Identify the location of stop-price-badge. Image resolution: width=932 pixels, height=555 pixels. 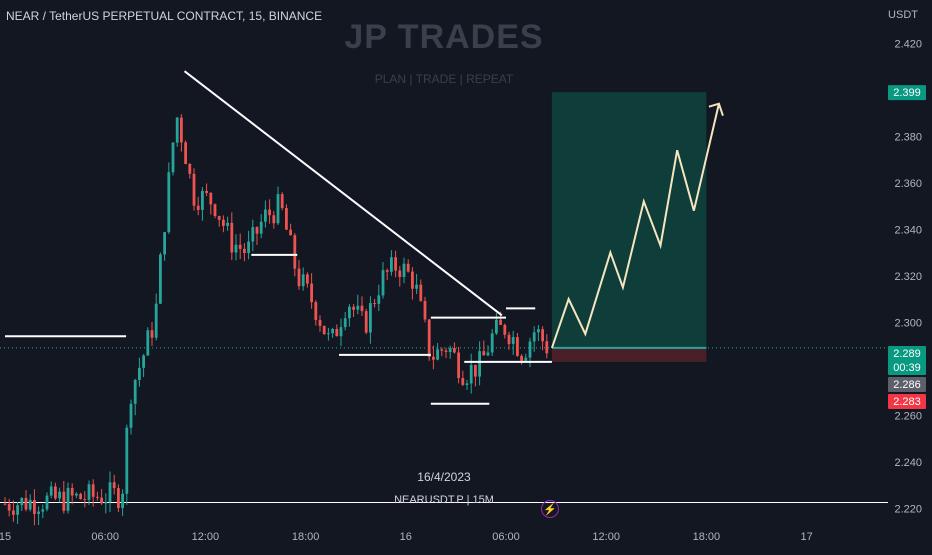
(907, 401).